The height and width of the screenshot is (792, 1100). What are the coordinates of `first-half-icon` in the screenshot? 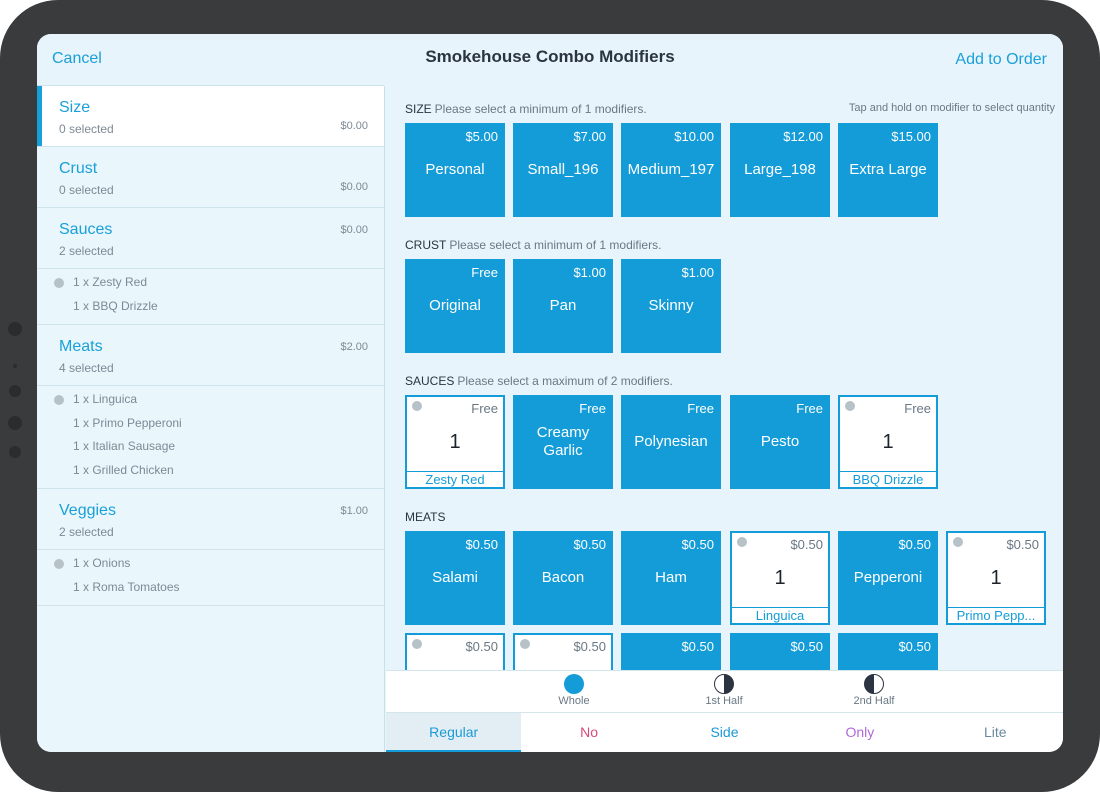 It's located at (724, 684).